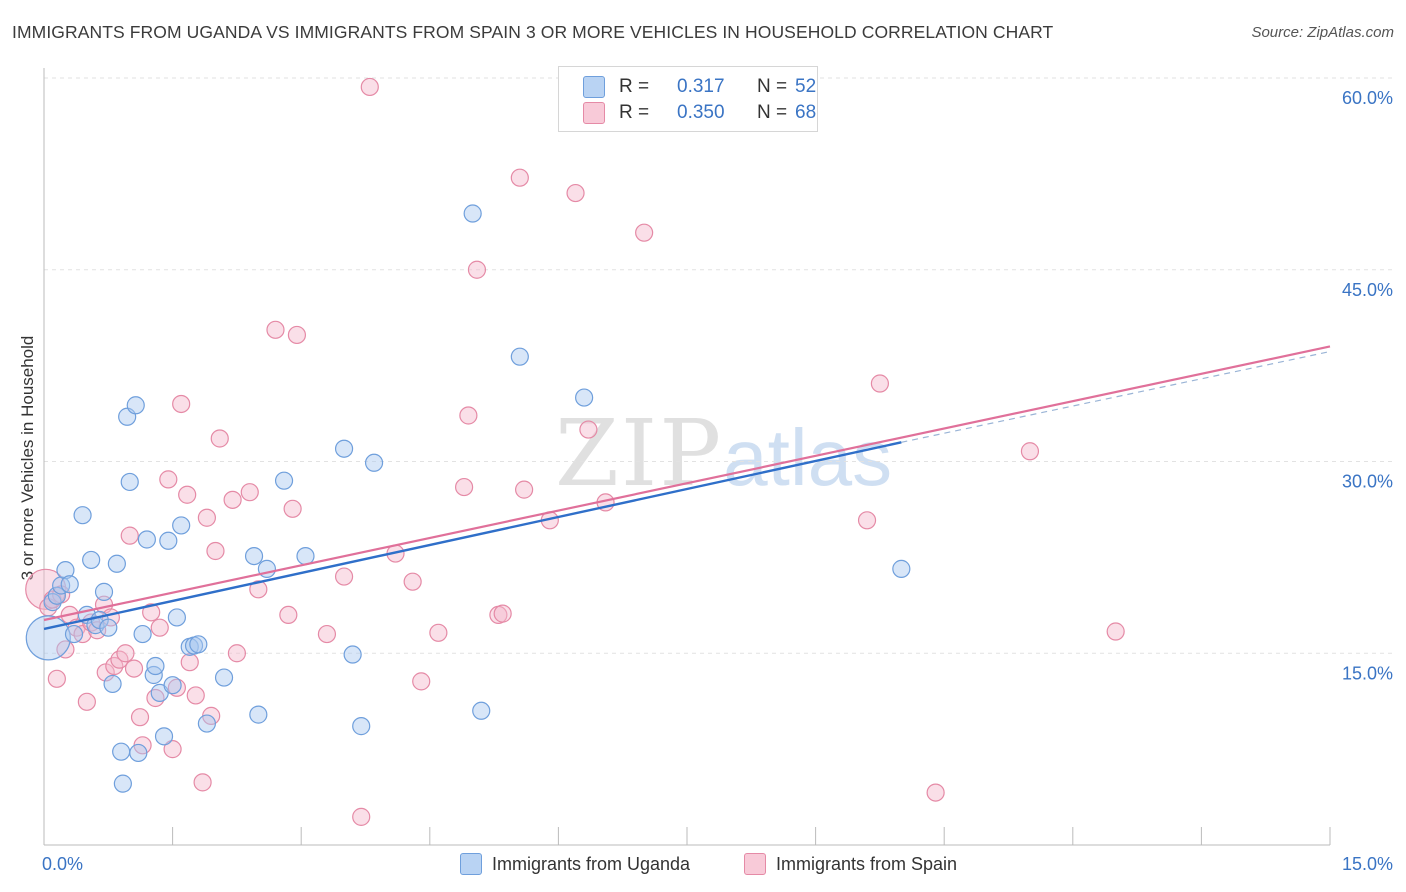  Describe the element at coordinates (594, 113) in the screenshot. I see `spain-swatch` at that location.